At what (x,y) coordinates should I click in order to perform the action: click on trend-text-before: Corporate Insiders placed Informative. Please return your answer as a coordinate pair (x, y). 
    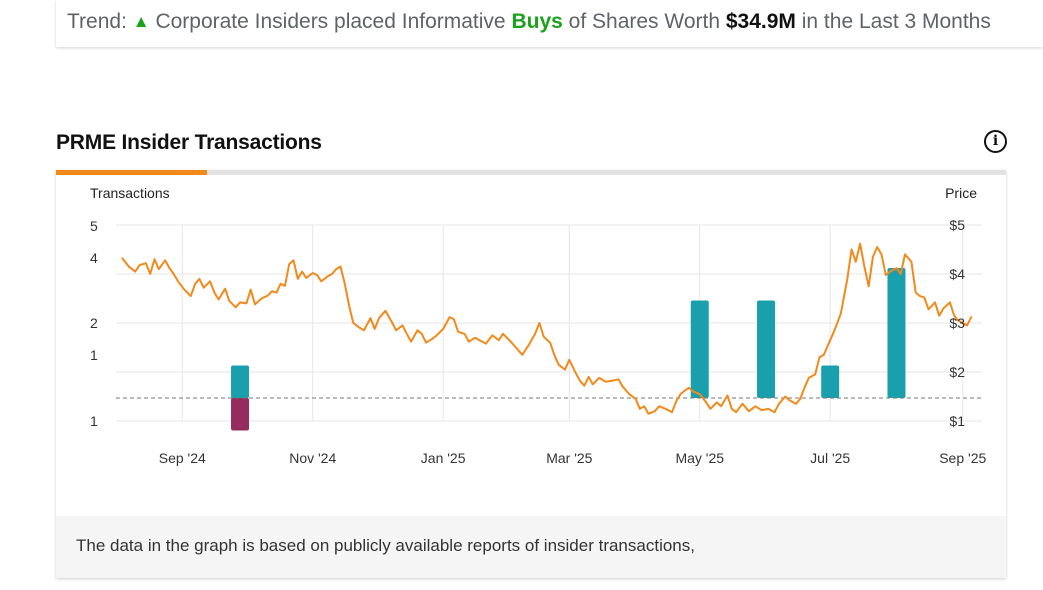
    Looking at the image, I should click on (330, 21).